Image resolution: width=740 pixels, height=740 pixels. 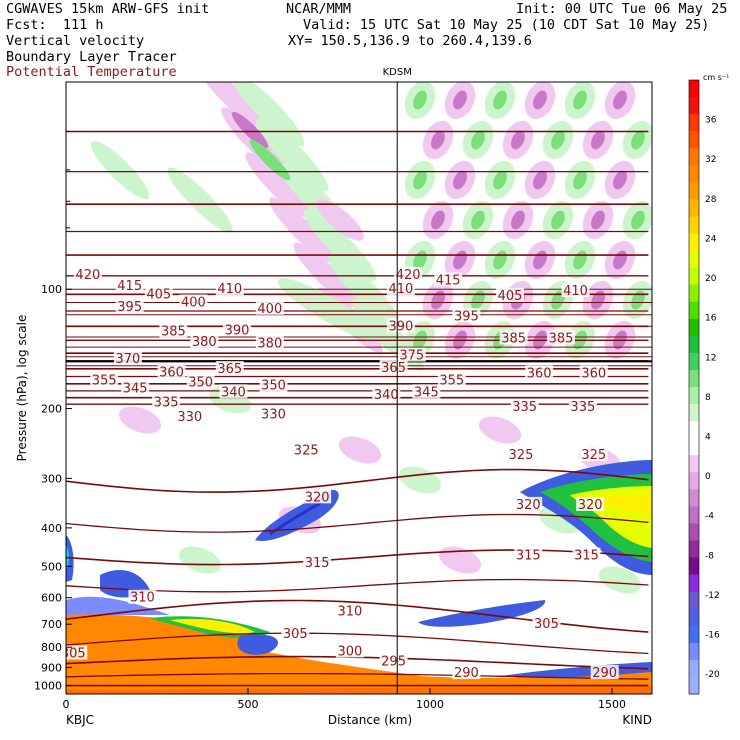 I want to click on isentrope-label: 400, so click(x=193, y=302).